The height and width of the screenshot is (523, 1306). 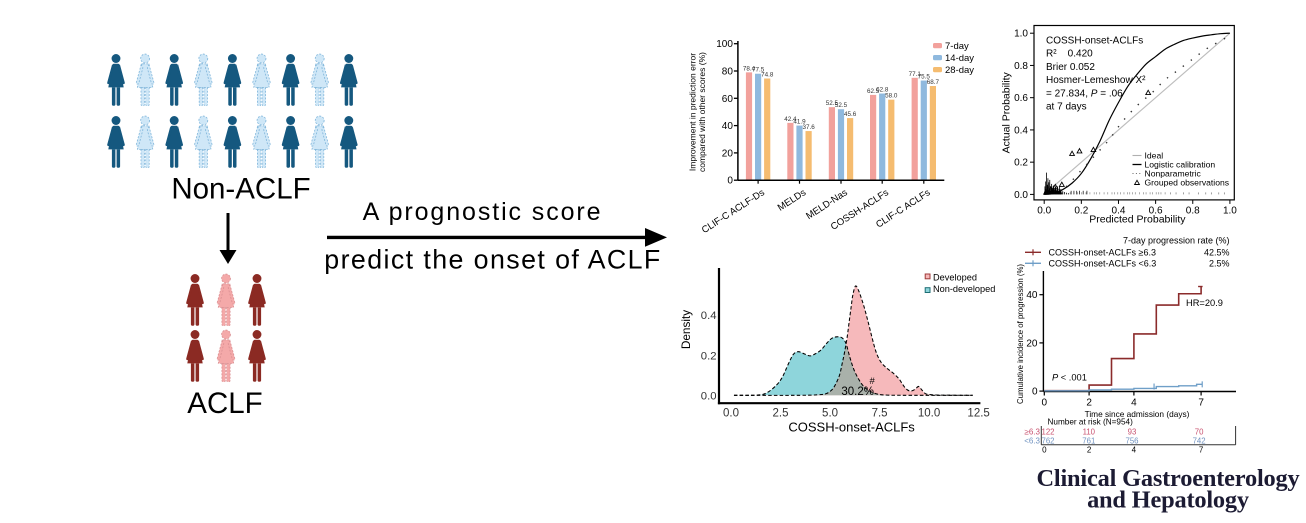 I want to click on svg-text: 0.8, so click(x=1021, y=66).